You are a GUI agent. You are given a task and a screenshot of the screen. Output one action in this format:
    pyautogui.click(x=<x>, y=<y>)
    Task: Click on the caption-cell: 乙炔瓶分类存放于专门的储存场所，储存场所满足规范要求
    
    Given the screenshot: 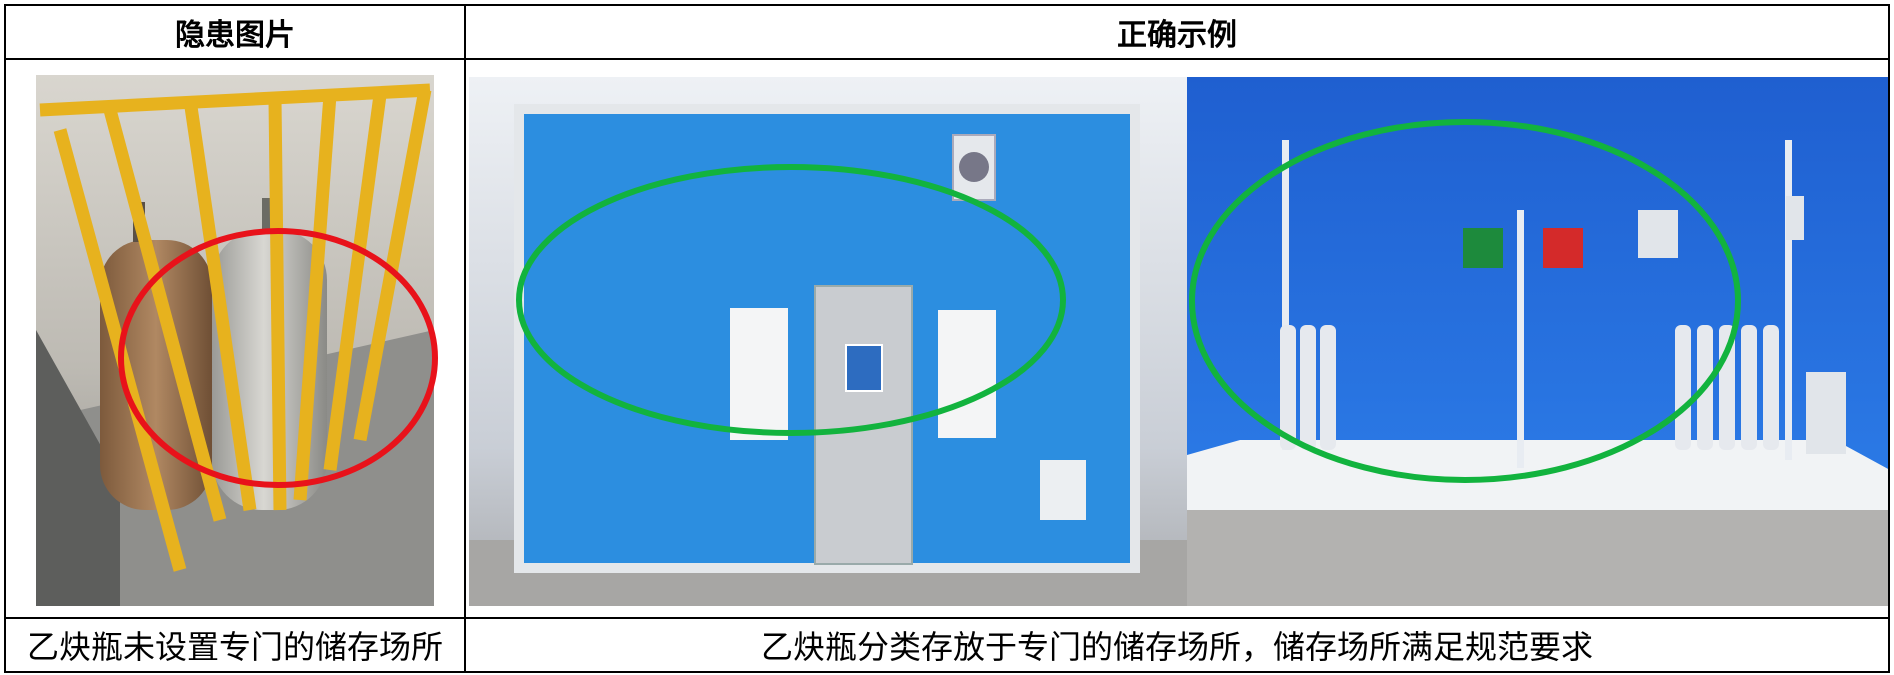 What is the action you would take?
    pyautogui.click(x=1176, y=647)
    